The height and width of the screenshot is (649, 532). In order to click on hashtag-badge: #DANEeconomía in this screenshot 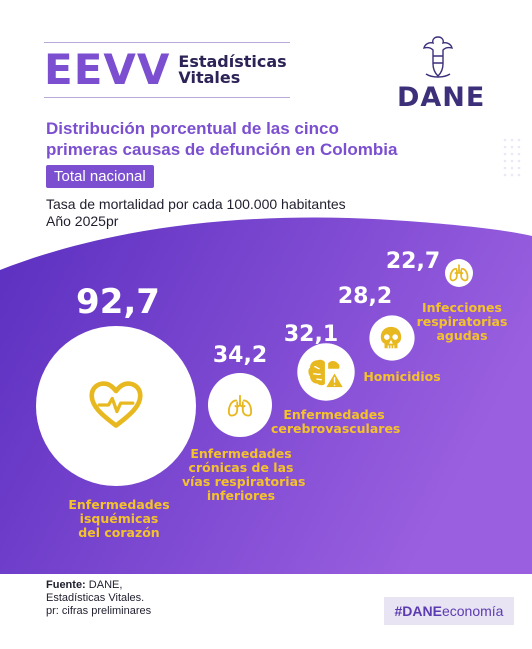, I will do `click(449, 611)`.